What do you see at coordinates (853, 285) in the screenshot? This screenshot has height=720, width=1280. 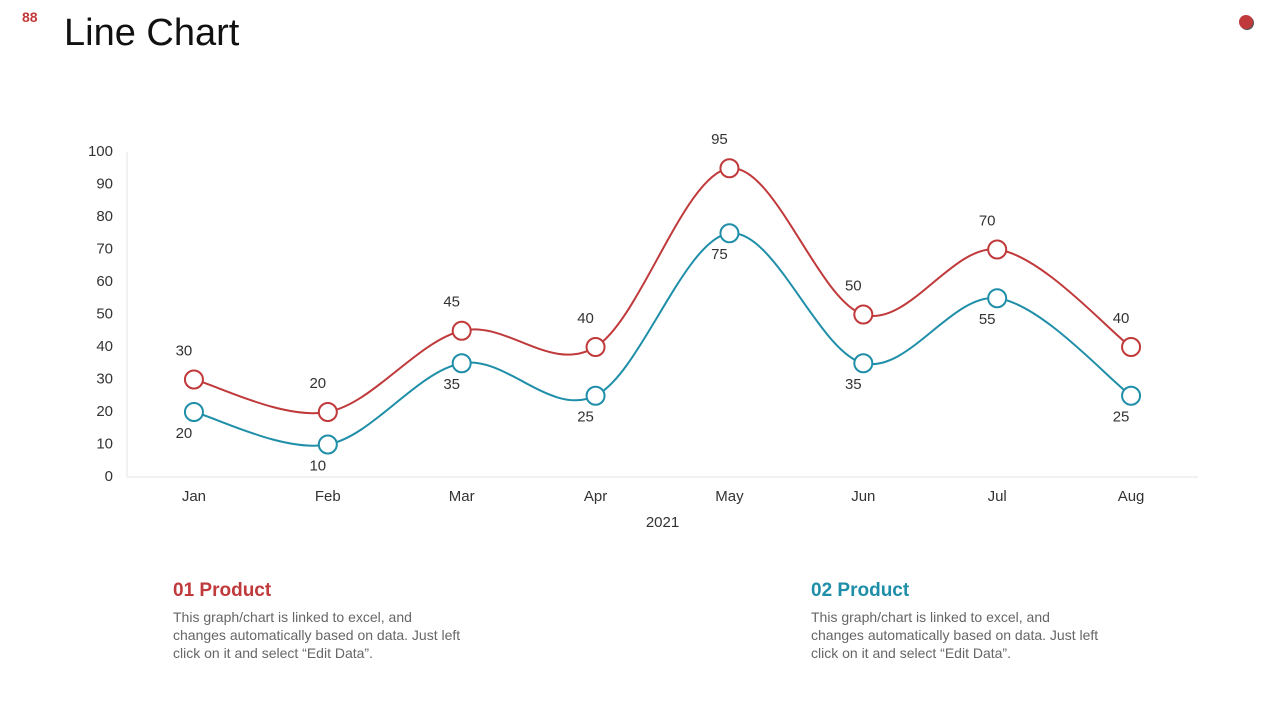 I see `data-label: 50` at bounding box center [853, 285].